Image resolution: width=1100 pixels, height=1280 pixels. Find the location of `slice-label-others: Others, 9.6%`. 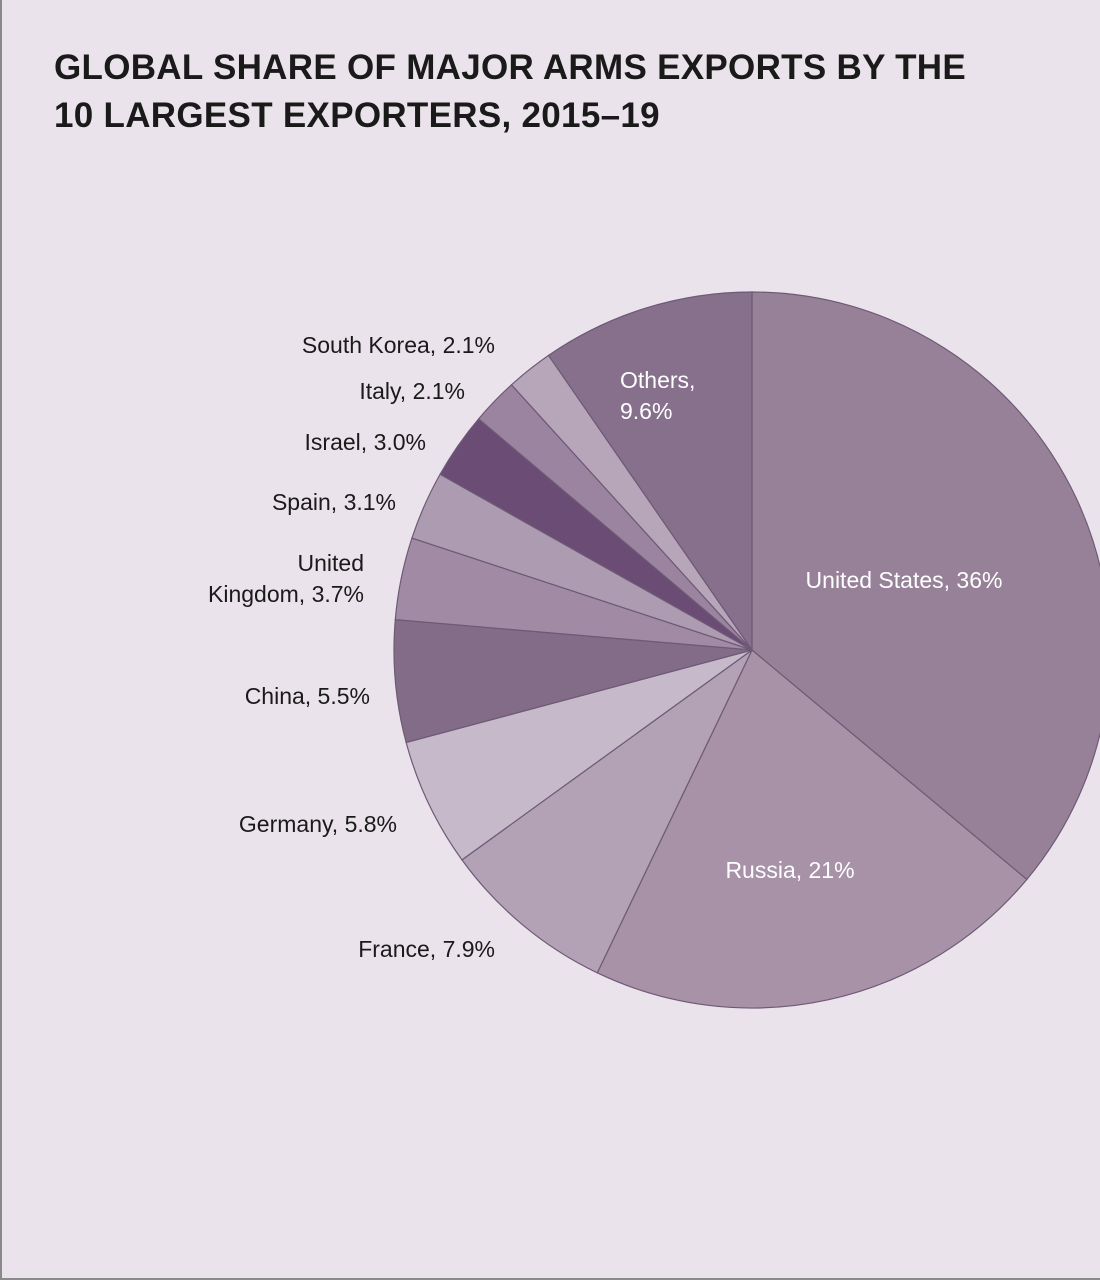

slice-label-others: Others, 9.6% is located at coordinates (657, 395).